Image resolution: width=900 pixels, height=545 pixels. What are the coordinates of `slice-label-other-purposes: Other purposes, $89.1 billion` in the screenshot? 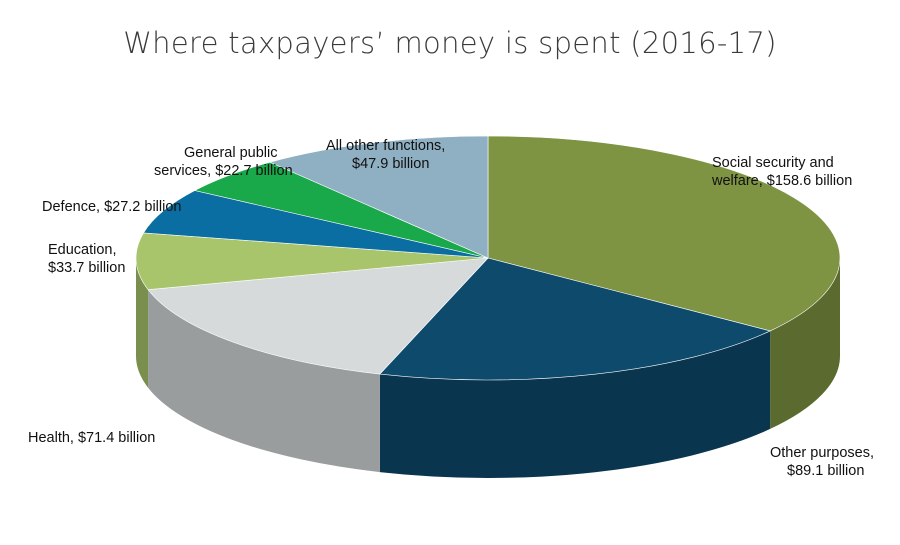 It's located at (822, 462).